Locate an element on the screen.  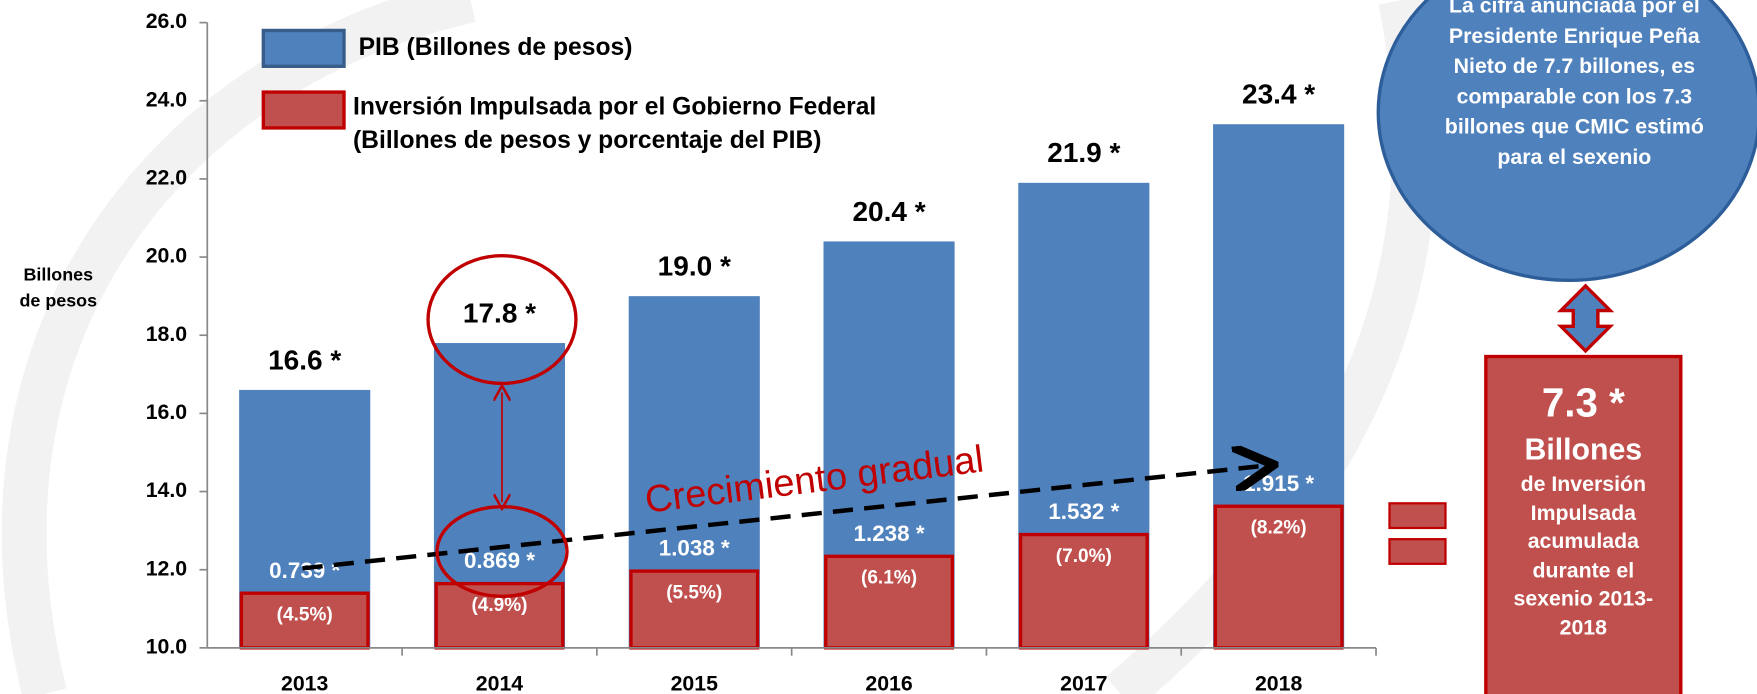
x-tick-label: 2017 is located at coordinates (1083, 682).